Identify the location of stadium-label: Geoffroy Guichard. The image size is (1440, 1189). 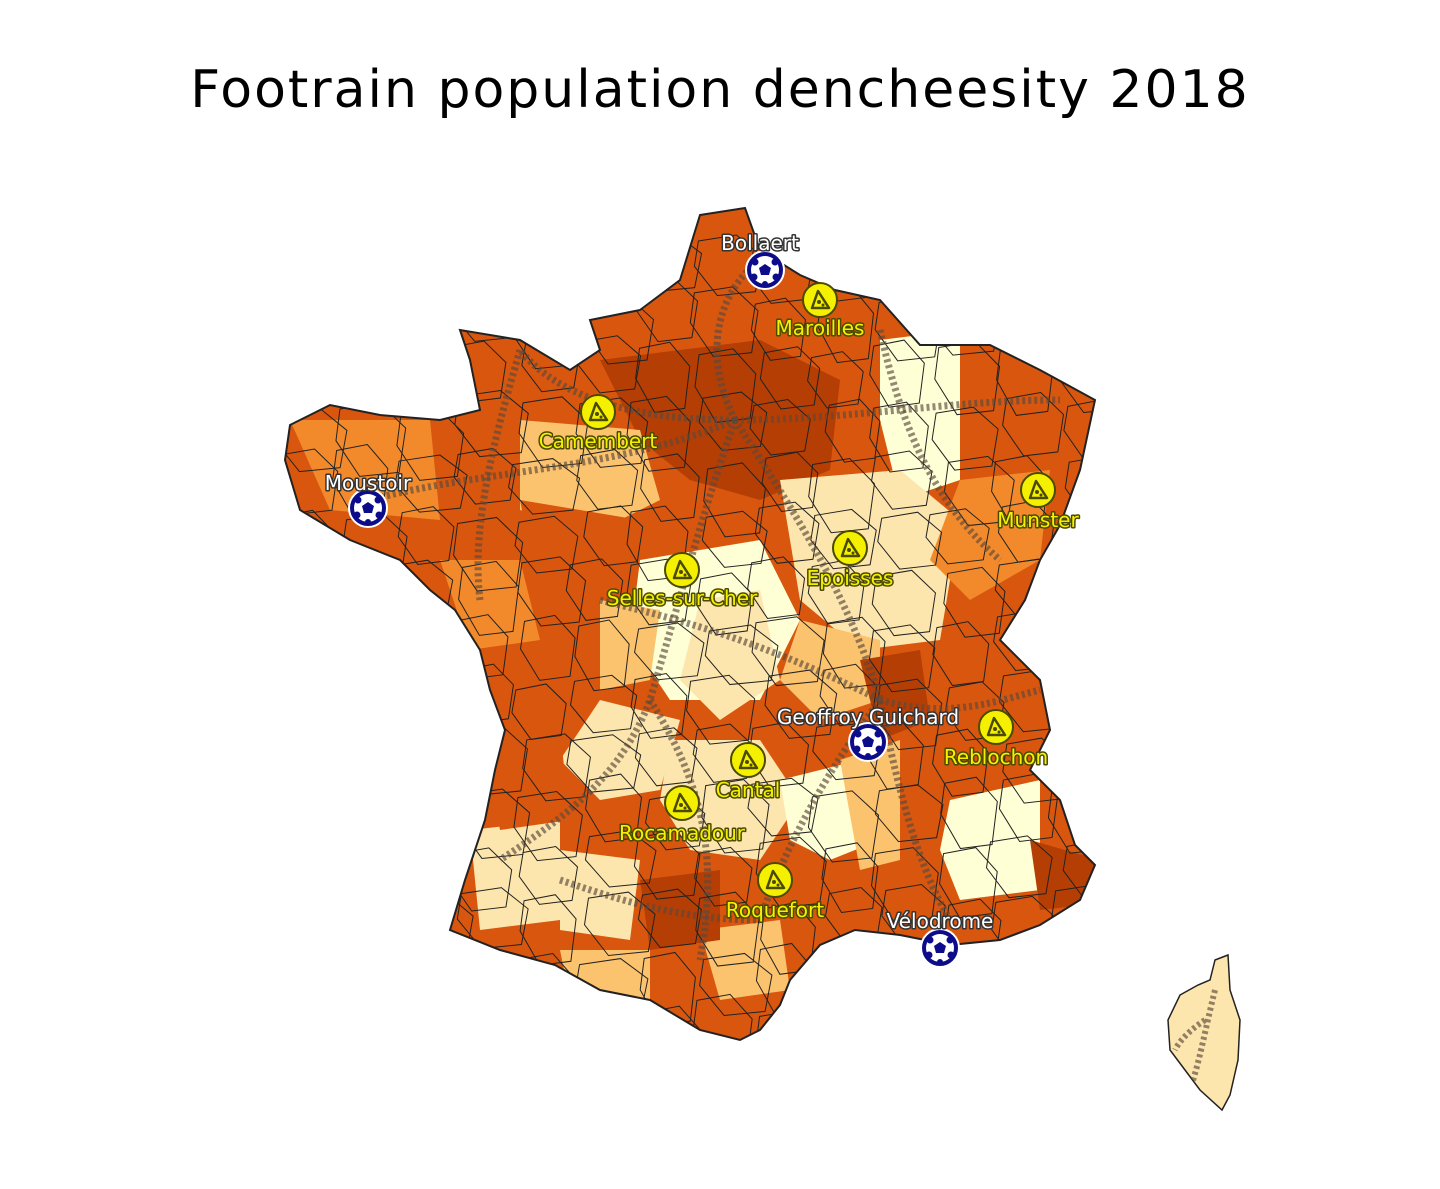
(868, 717).